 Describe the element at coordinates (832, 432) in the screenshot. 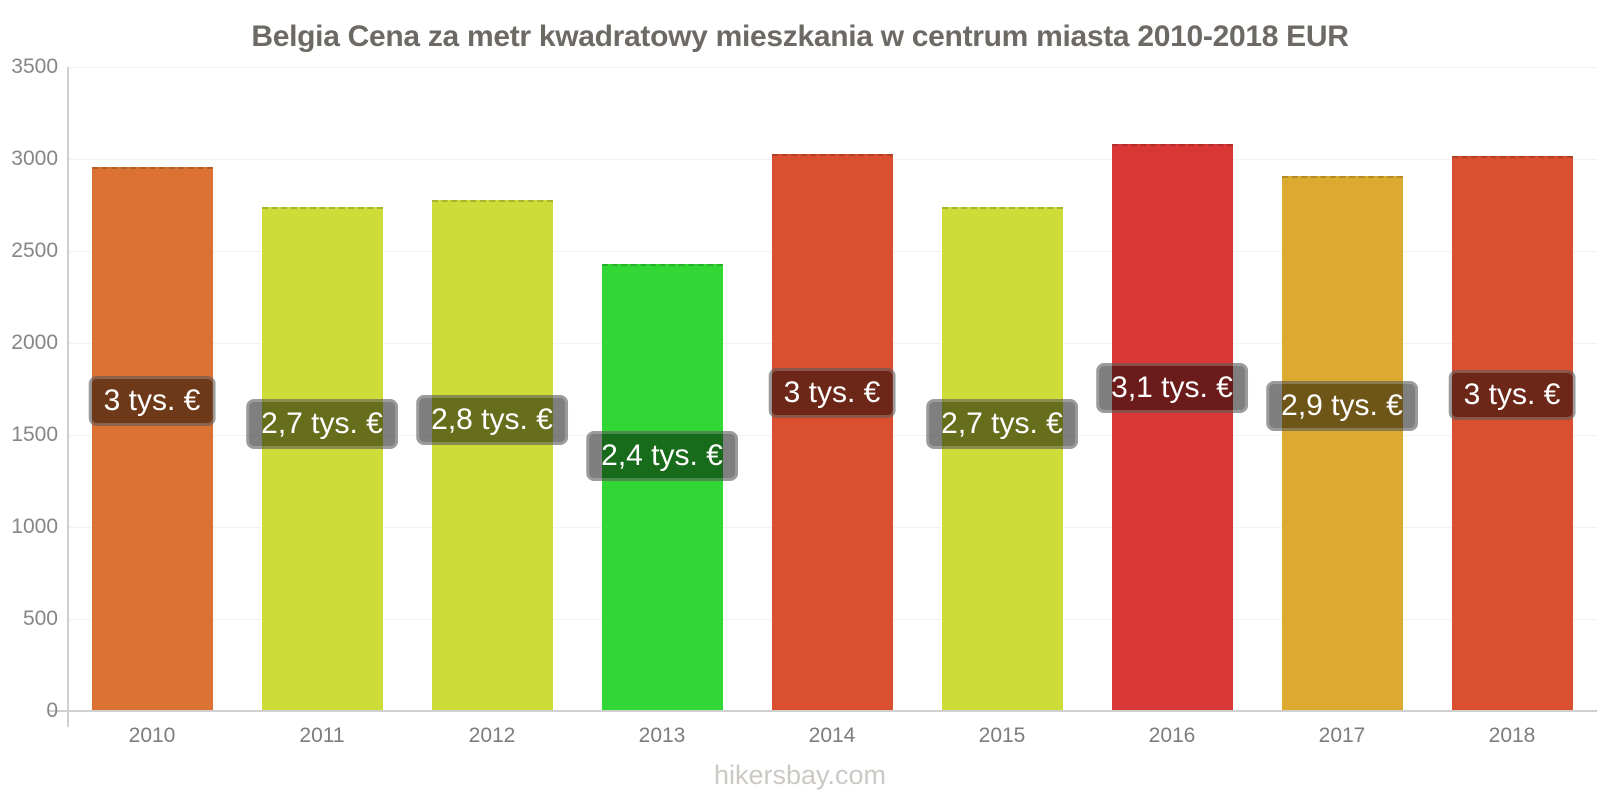

I see `bar-2014` at that location.